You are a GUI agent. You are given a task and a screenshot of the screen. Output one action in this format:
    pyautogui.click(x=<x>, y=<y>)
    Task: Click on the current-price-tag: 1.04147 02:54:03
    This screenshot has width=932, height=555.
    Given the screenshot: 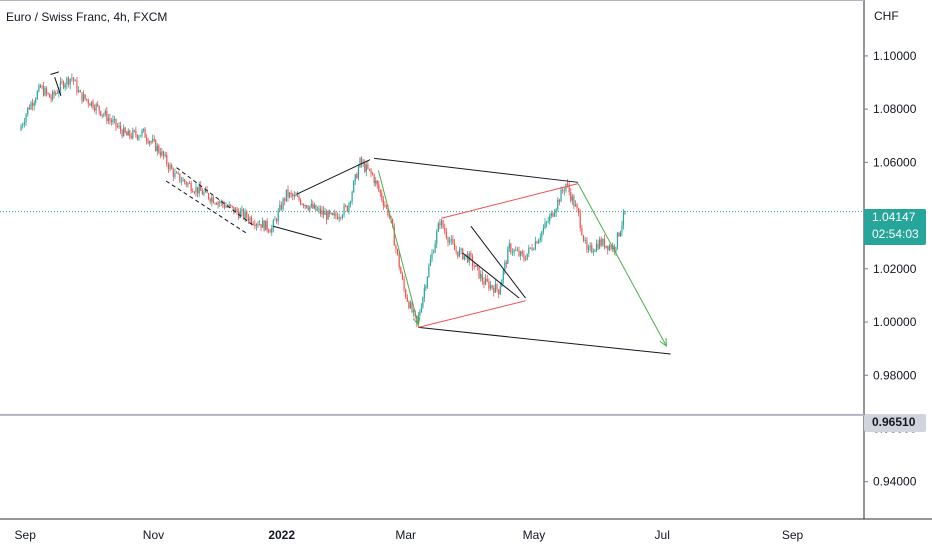 What is the action you would take?
    pyautogui.click(x=895, y=227)
    